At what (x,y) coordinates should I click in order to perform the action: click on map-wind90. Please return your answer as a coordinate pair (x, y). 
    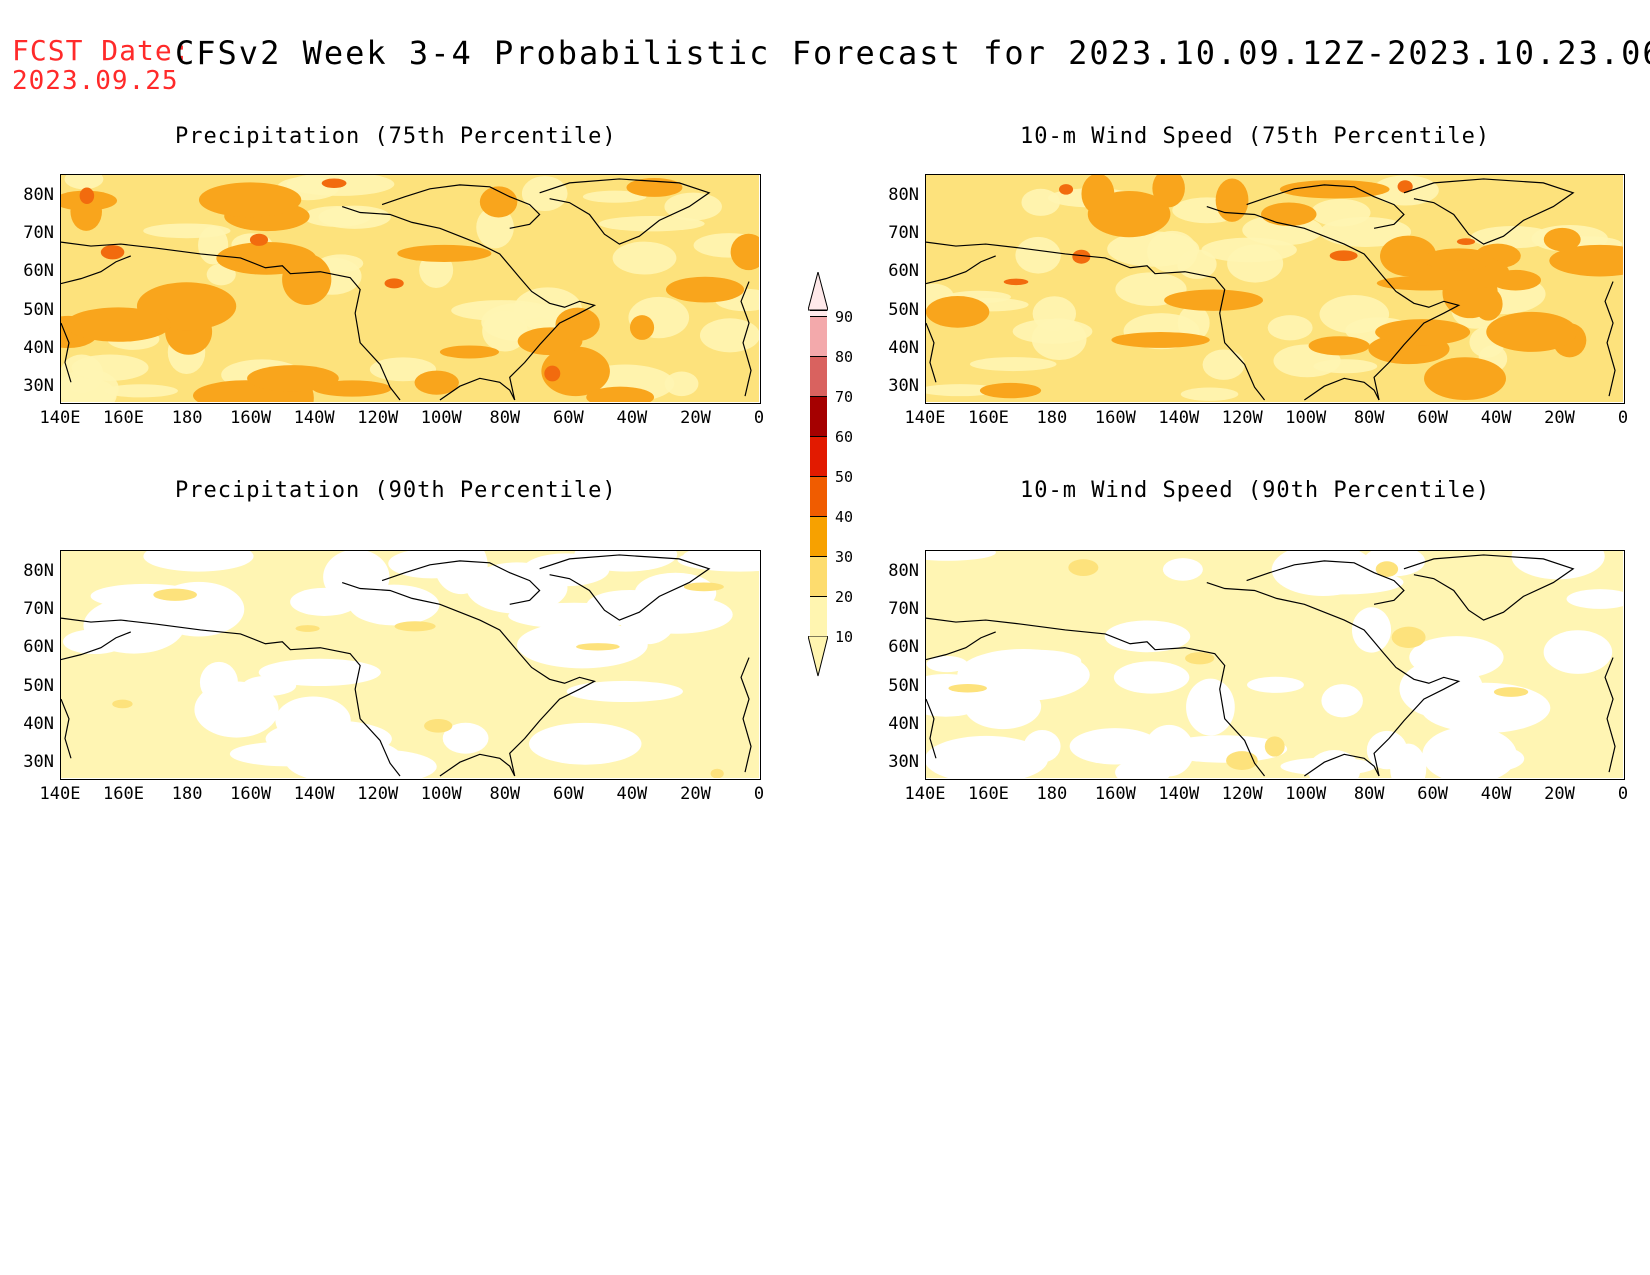
    Looking at the image, I should click on (1275, 665).